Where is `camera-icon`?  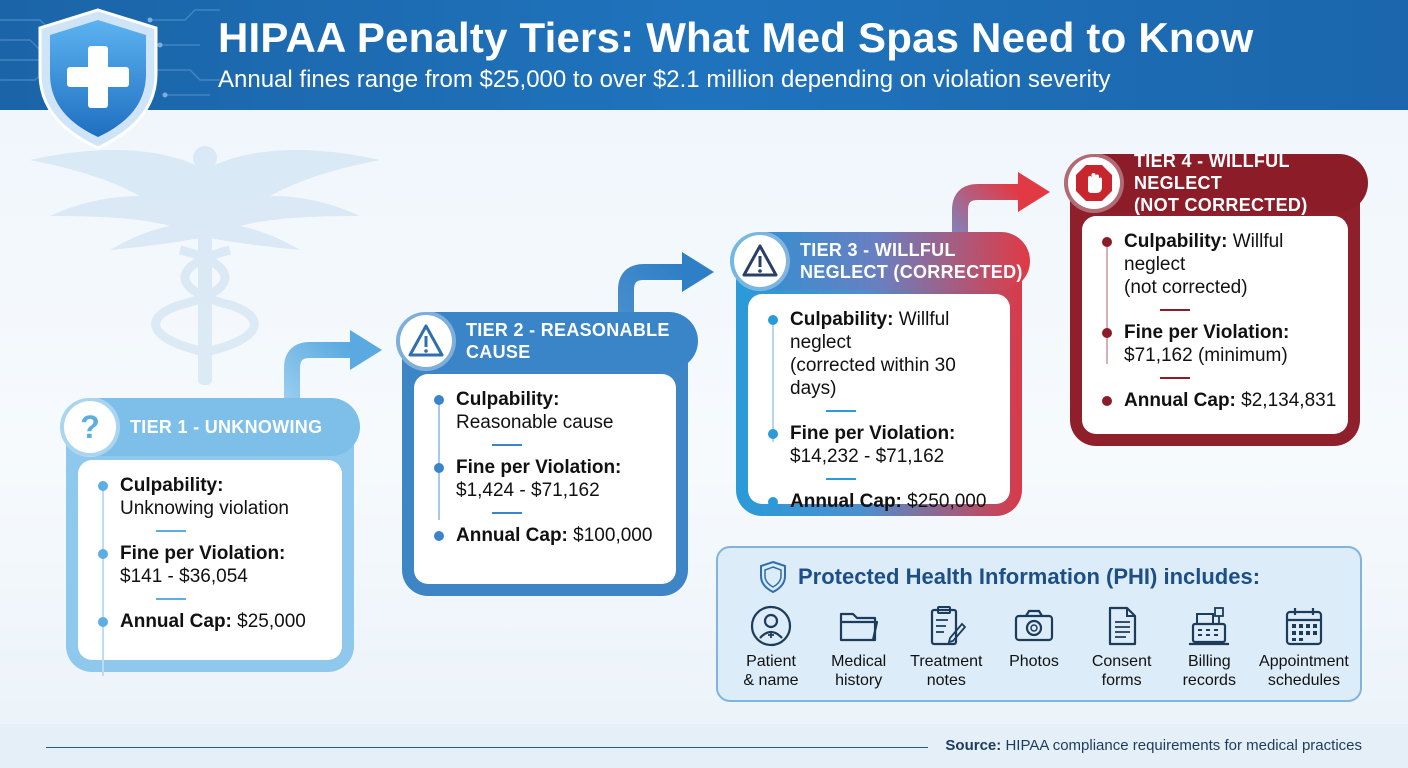 camera-icon is located at coordinates (1034, 625).